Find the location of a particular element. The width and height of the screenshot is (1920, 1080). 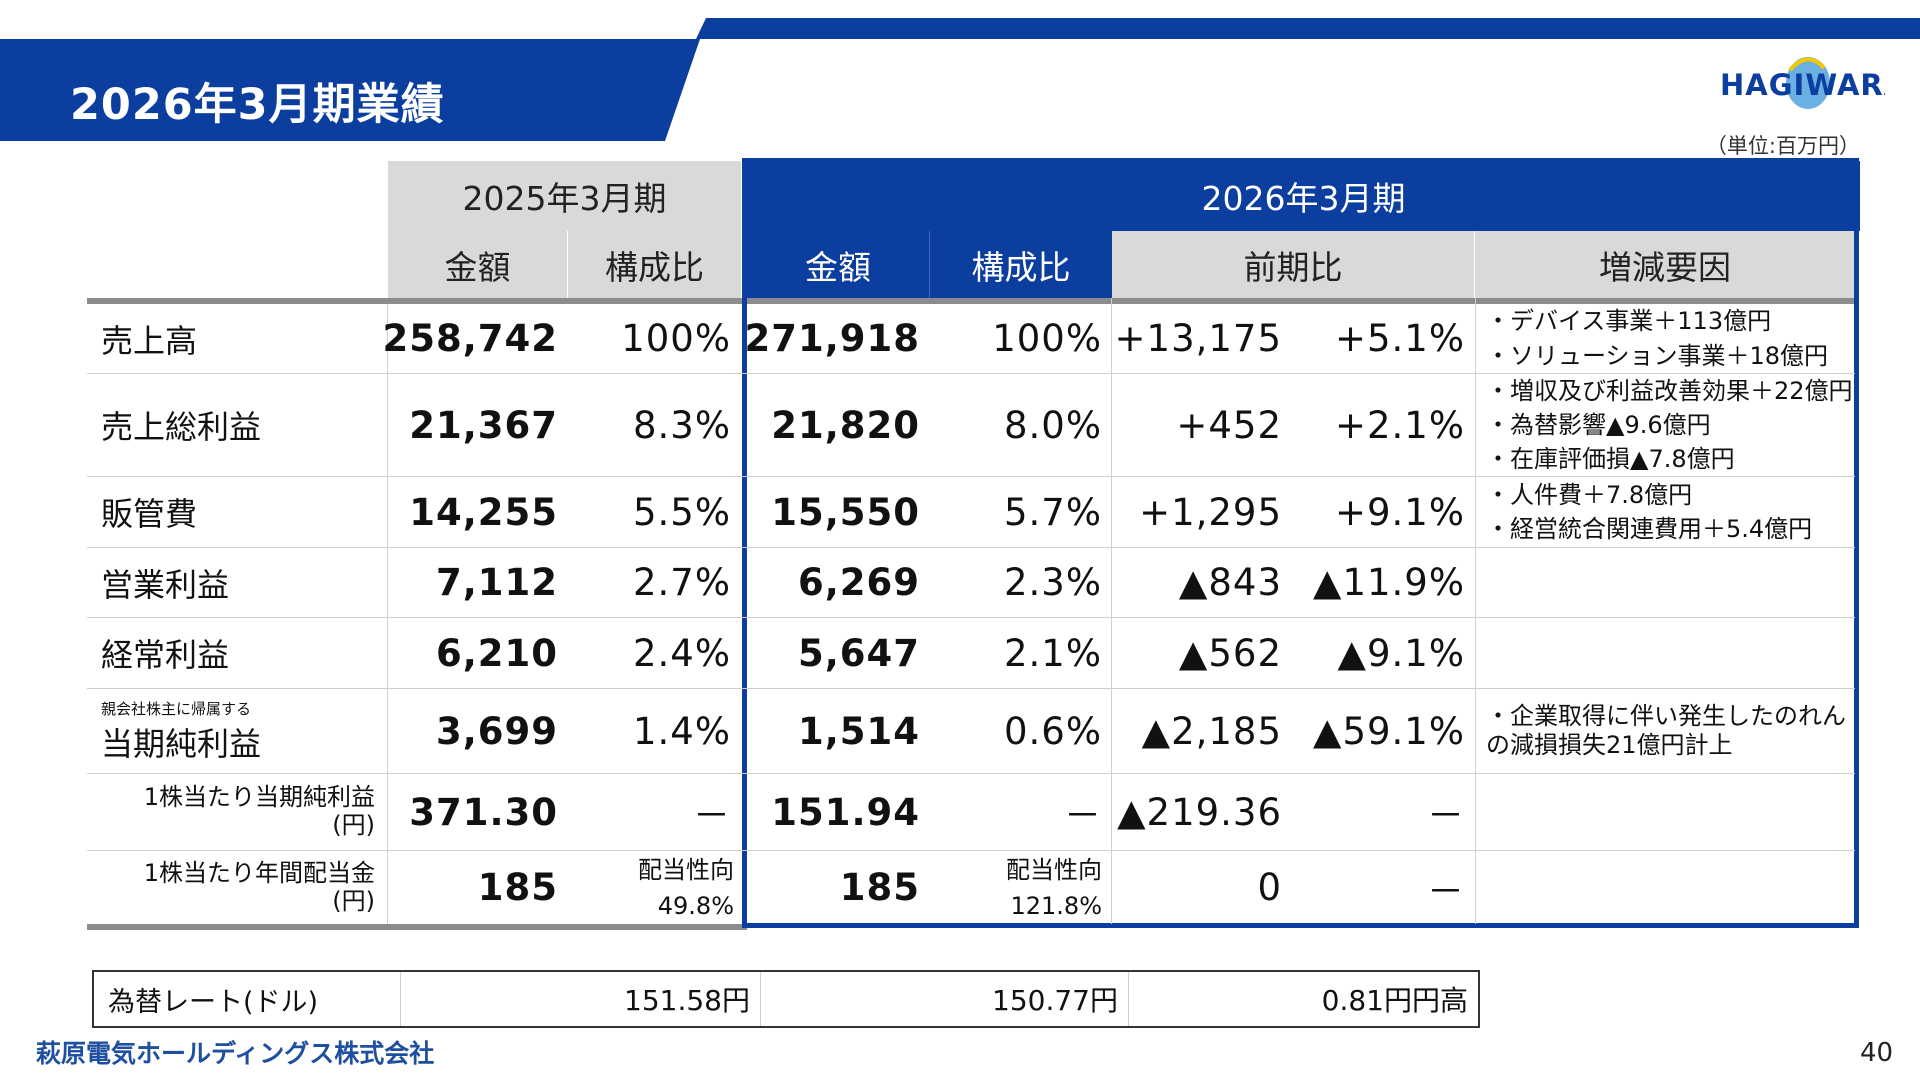

factor-line: ・人件費＋7.8億円 is located at coordinates (1589, 494).